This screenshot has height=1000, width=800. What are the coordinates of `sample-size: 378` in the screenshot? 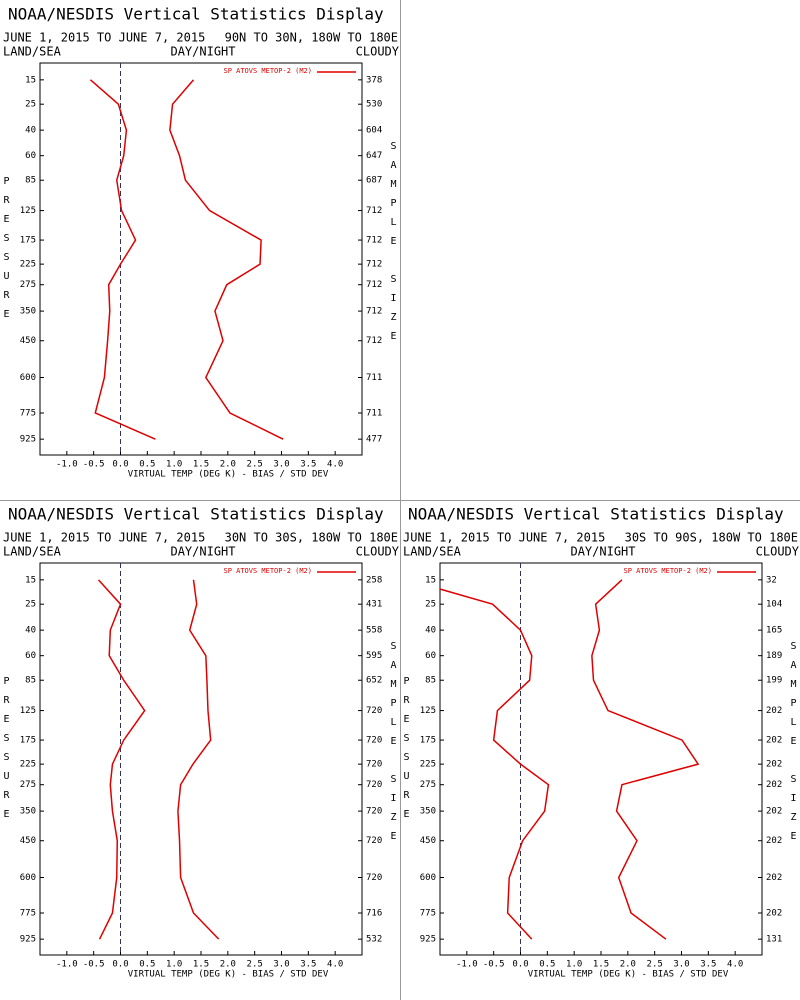 It's located at (374, 80).